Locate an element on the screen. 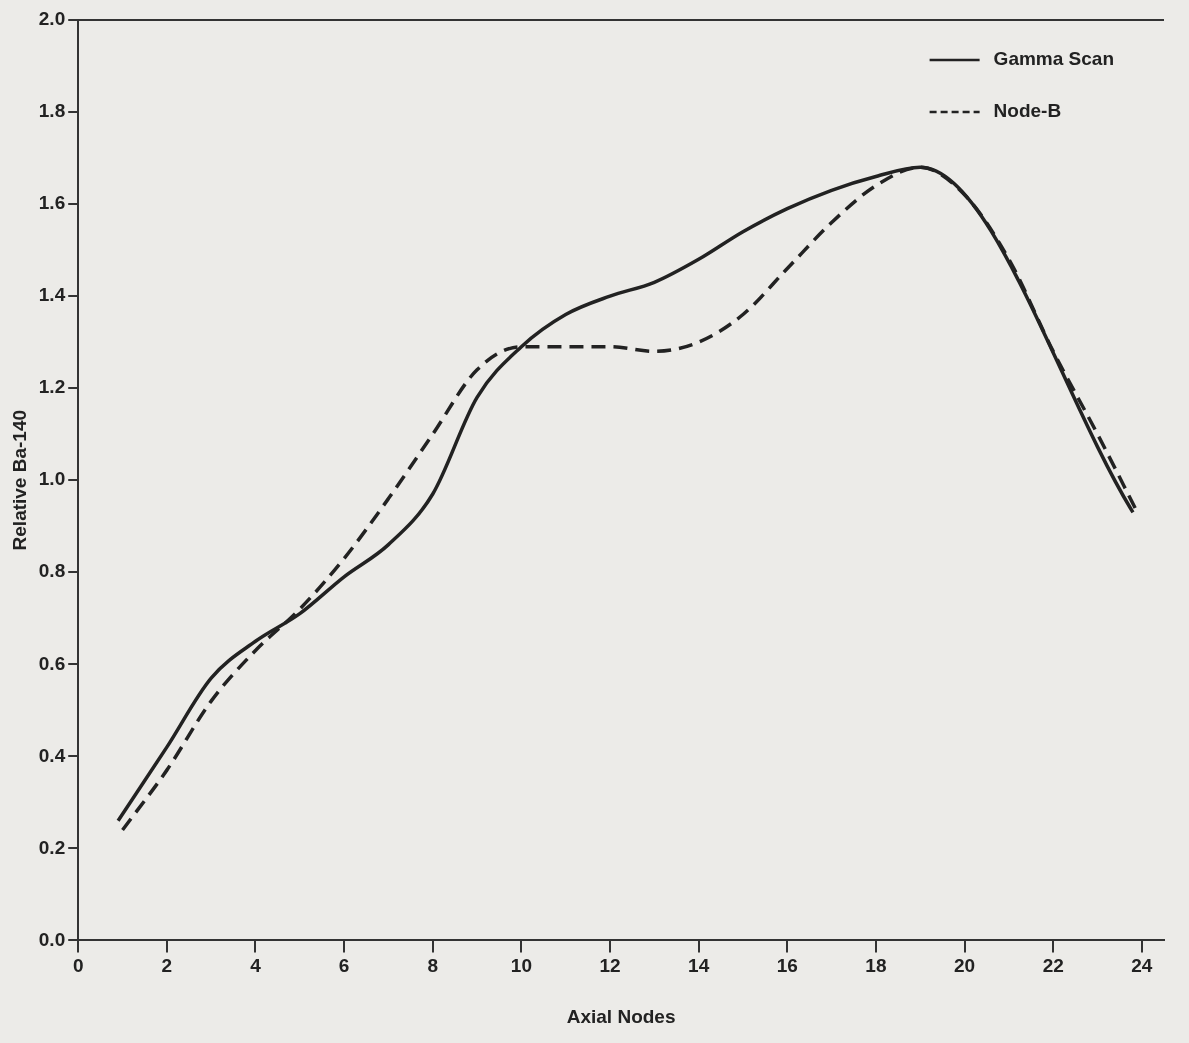 Image resolution: width=1189 pixels, height=1043 pixels. x-tick-label: 6 is located at coordinates (344, 966).